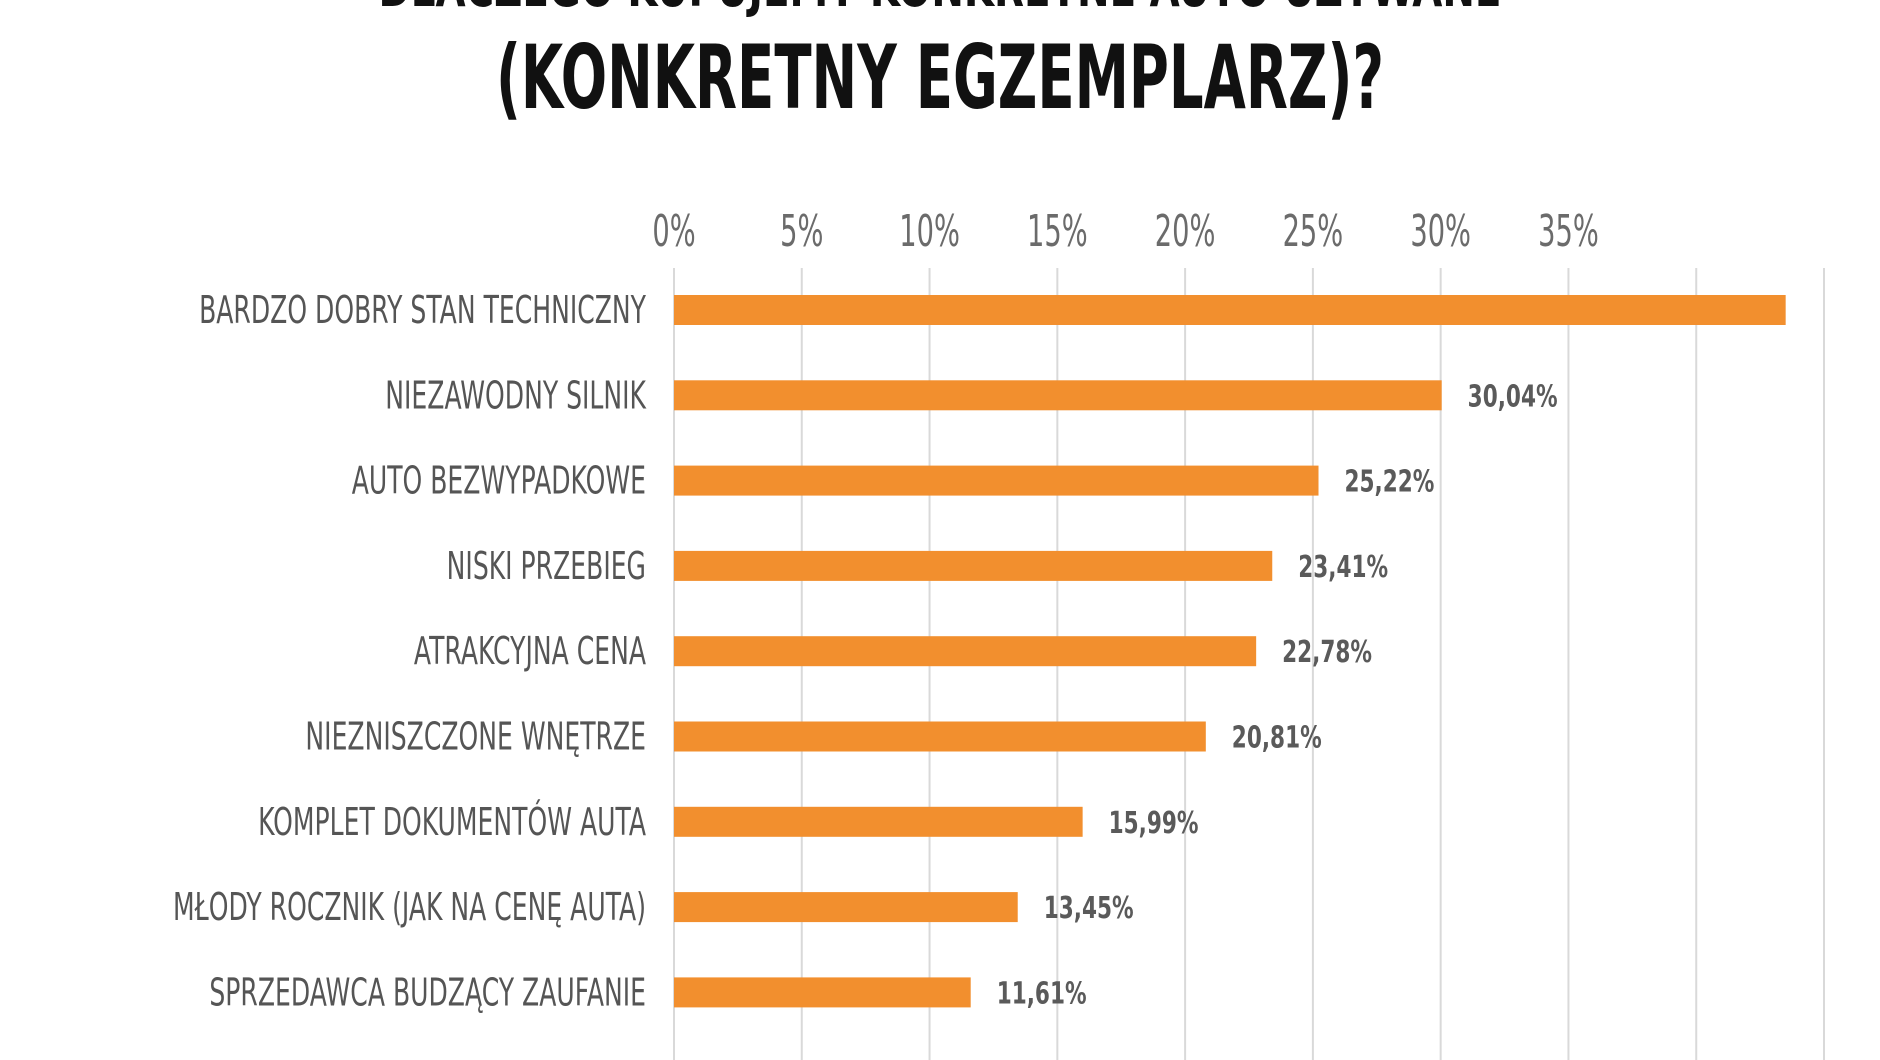 Image resolution: width=1880 pixels, height=1060 pixels. Describe the element at coordinates (1089, 909) in the screenshot. I see `data-label: 13,45%` at that location.